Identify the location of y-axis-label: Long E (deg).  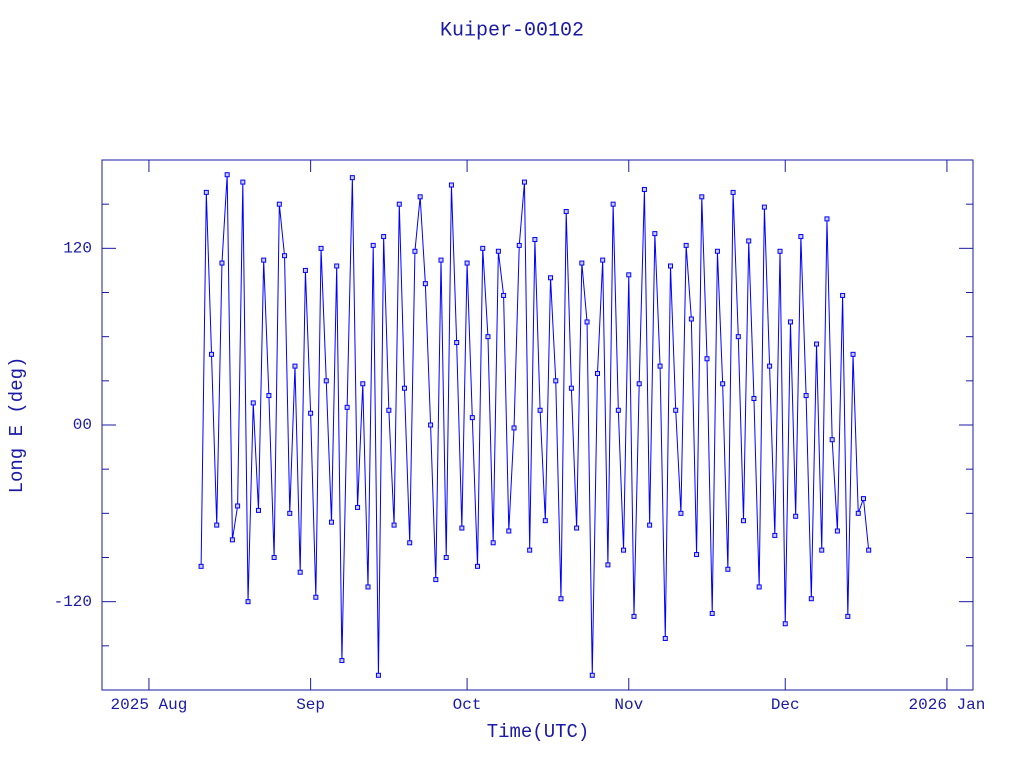
(17, 425).